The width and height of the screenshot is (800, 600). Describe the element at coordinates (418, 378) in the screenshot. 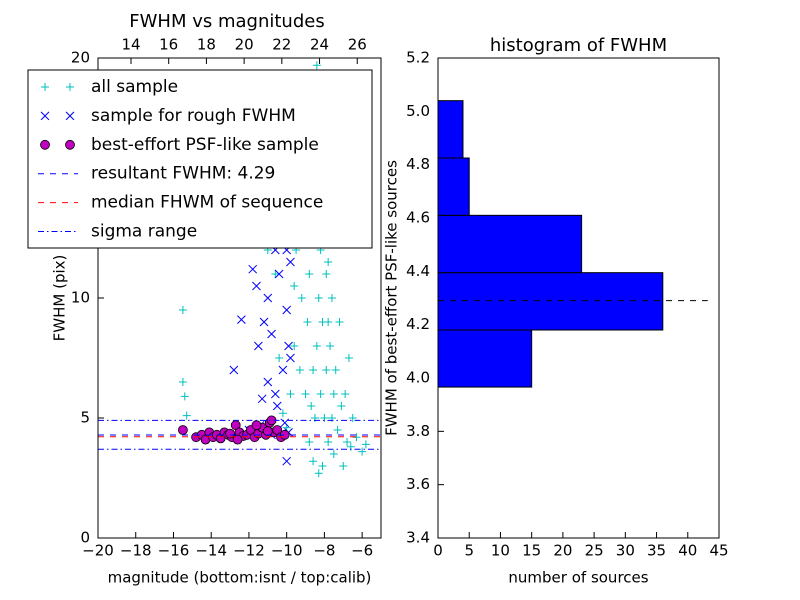

I see `y-tick-label: 4.0` at that location.